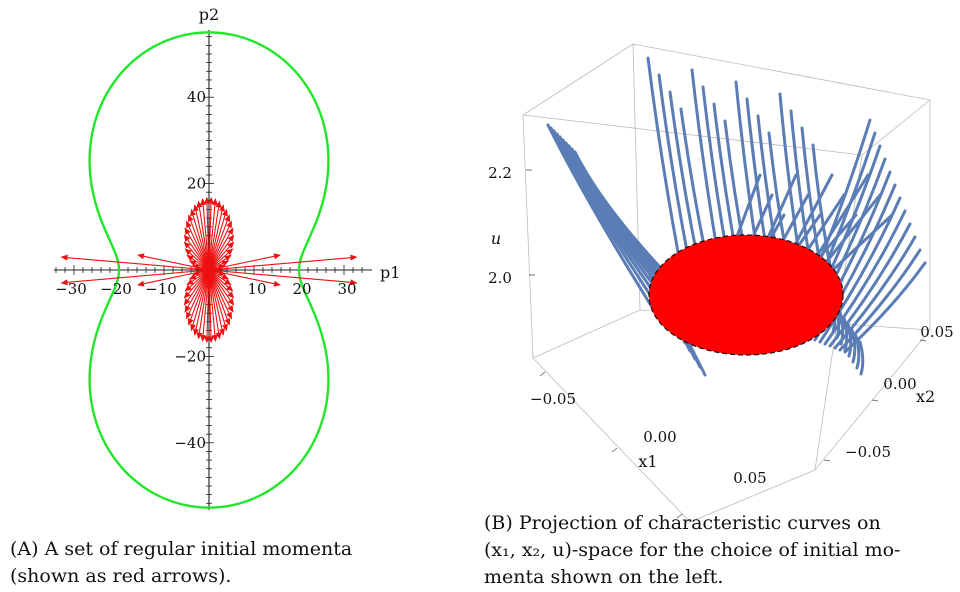 The image size is (960, 592). What do you see at coordinates (868, 452) in the screenshot?
I see `x2-tick-label: −0.05` at bounding box center [868, 452].